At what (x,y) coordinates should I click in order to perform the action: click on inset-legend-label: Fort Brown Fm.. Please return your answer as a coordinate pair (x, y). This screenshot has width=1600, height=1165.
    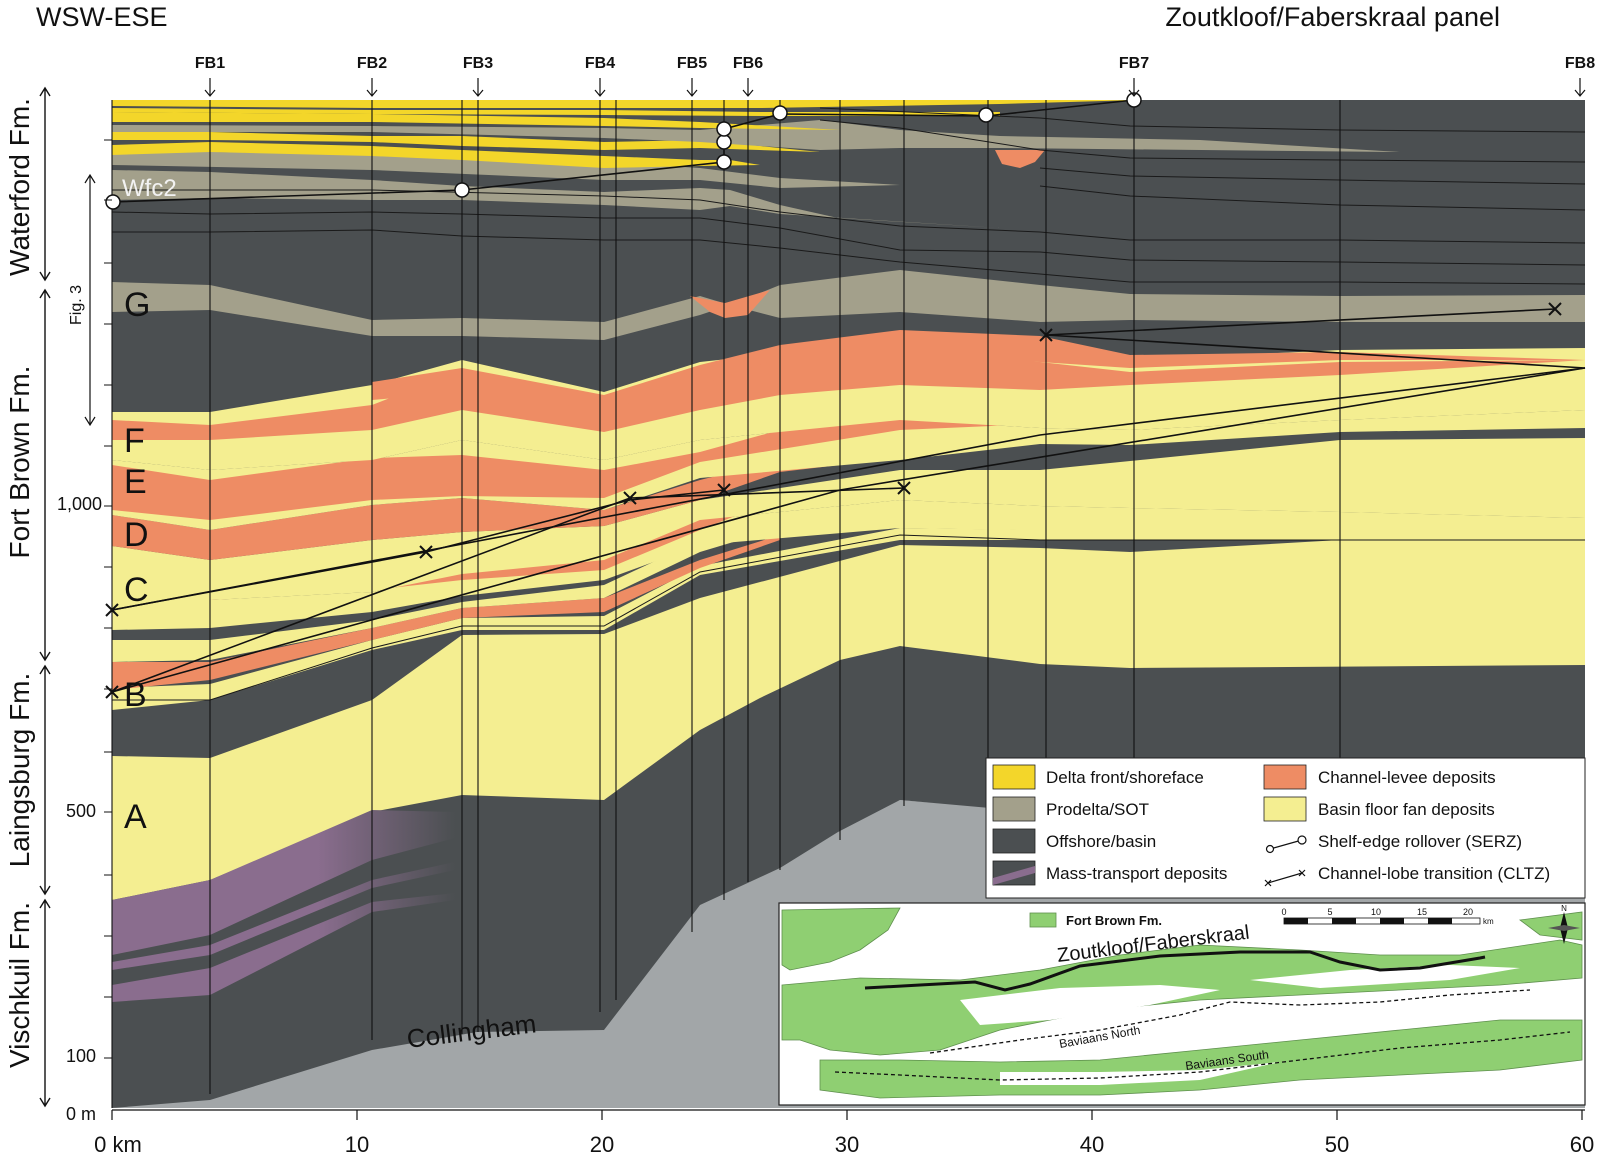
    Looking at the image, I should click on (1114, 920).